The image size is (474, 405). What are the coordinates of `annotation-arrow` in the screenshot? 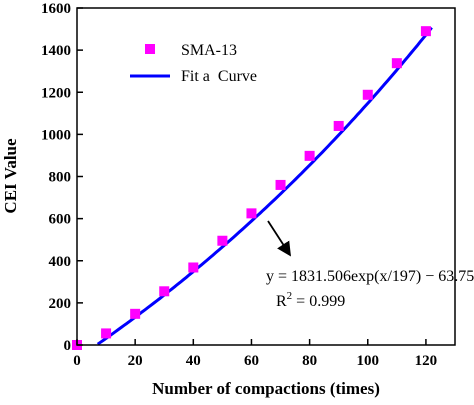 It's located at (279, 238).